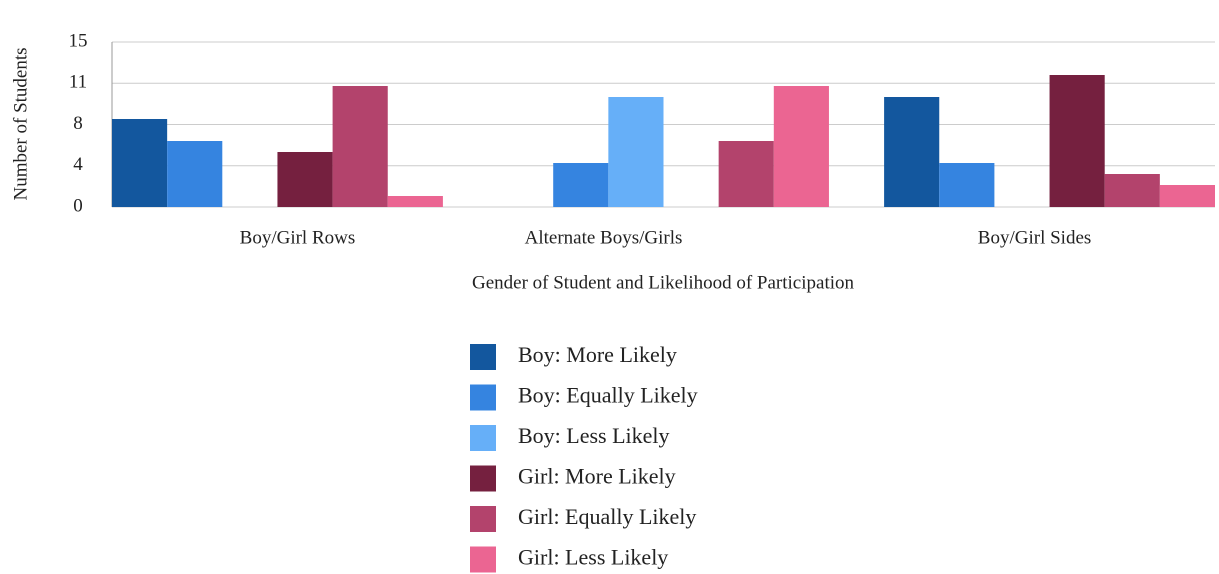 This screenshot has height=574, width=1219. I want to click on y-tick-label: 11, so click(78, 82).